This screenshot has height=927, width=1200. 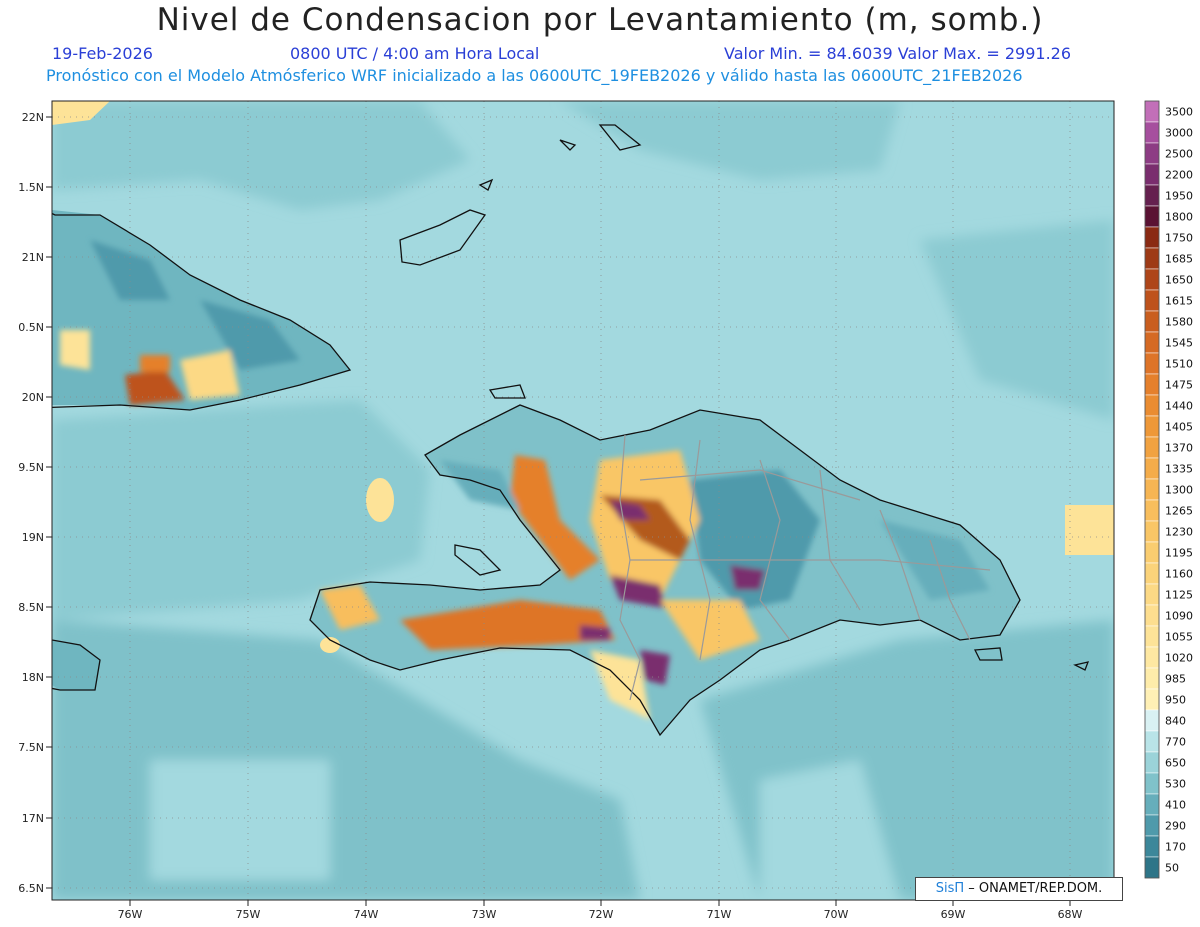 I want to click on colorbar-label: 1090, so click(x=1179, y=616).